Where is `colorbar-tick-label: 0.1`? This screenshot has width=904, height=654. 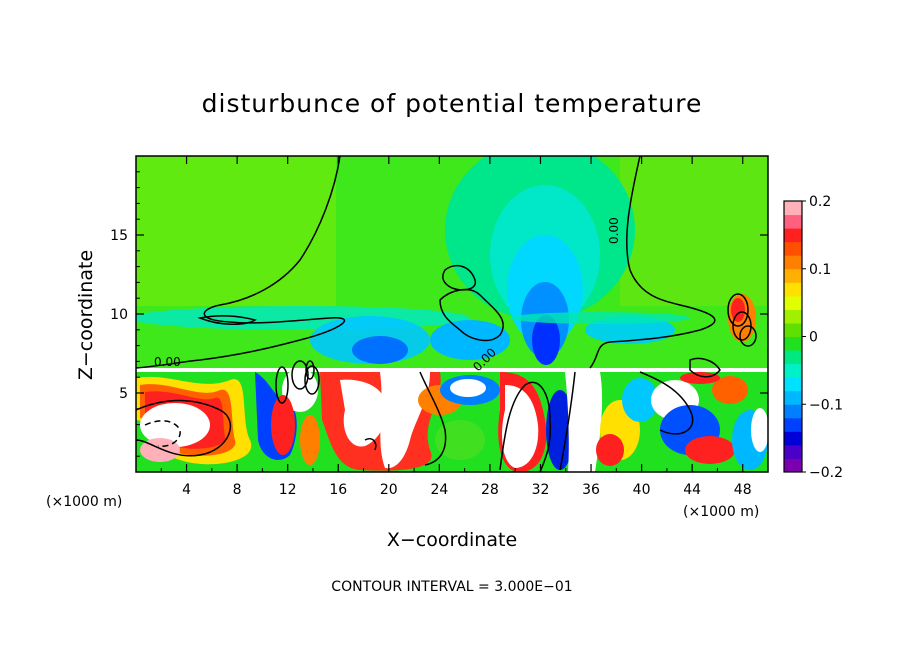
colorbar-tick-label: 0.1 is located at coordinates (820, 270).